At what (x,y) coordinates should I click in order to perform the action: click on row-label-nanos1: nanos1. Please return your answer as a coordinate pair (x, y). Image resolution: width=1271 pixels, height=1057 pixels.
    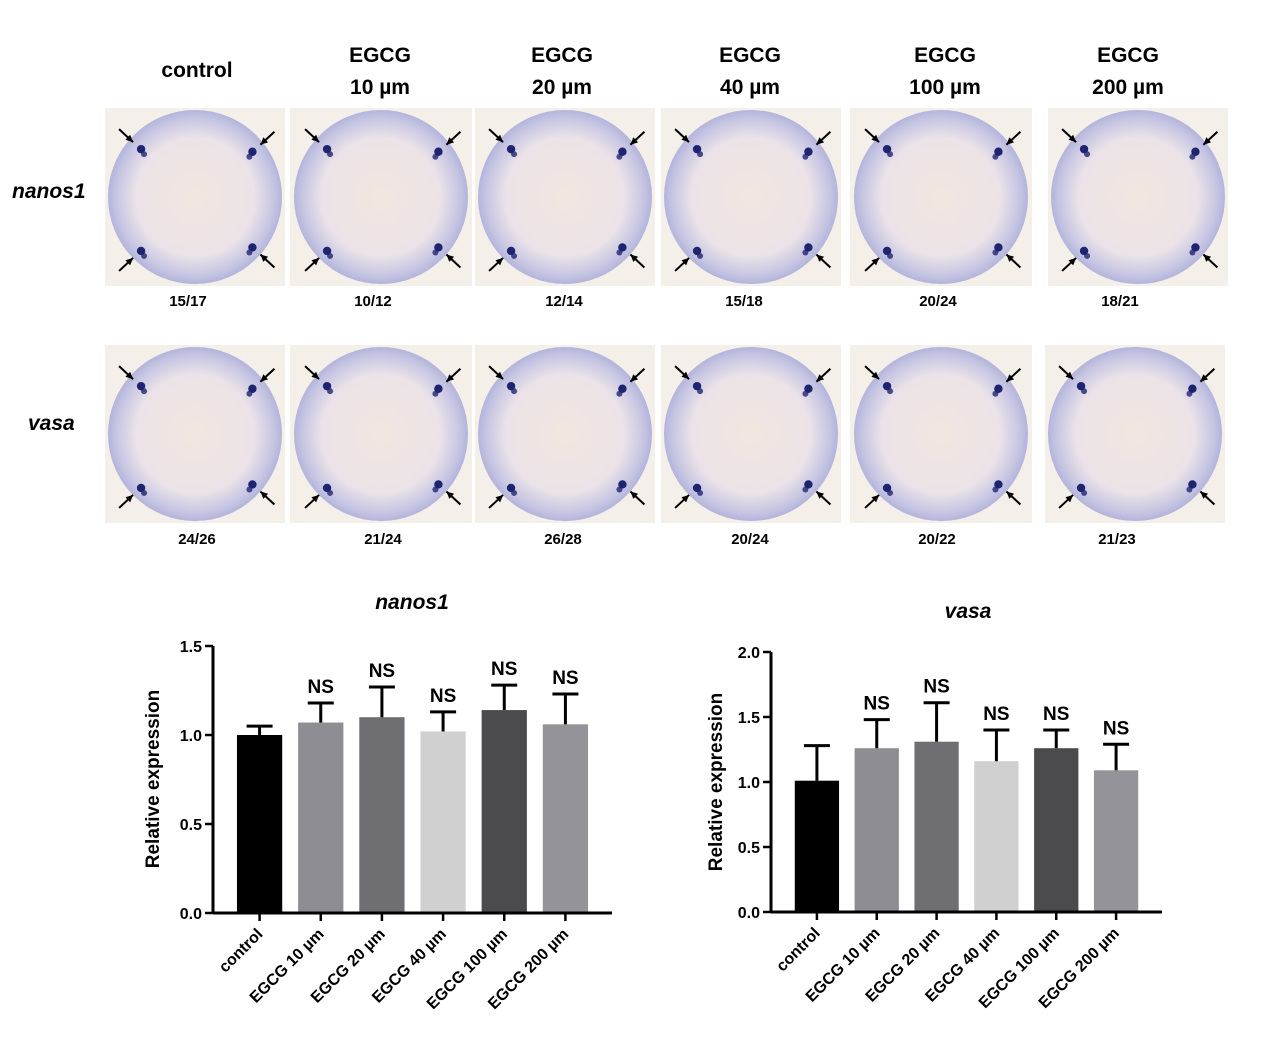
    Looking at the image, I should click on (49, 191).